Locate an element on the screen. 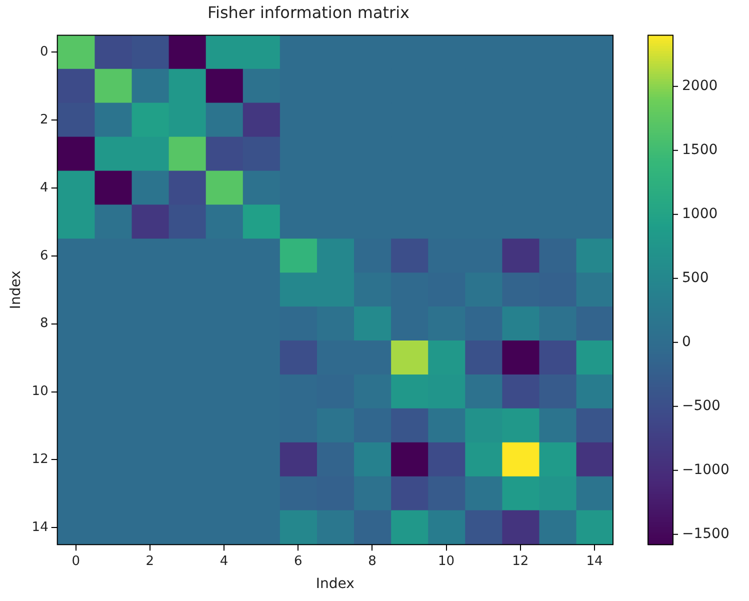 Image resolution: width=749 pixels, height=601 pixels. x-tick-label: 2 is located at coordinates (150, 561).